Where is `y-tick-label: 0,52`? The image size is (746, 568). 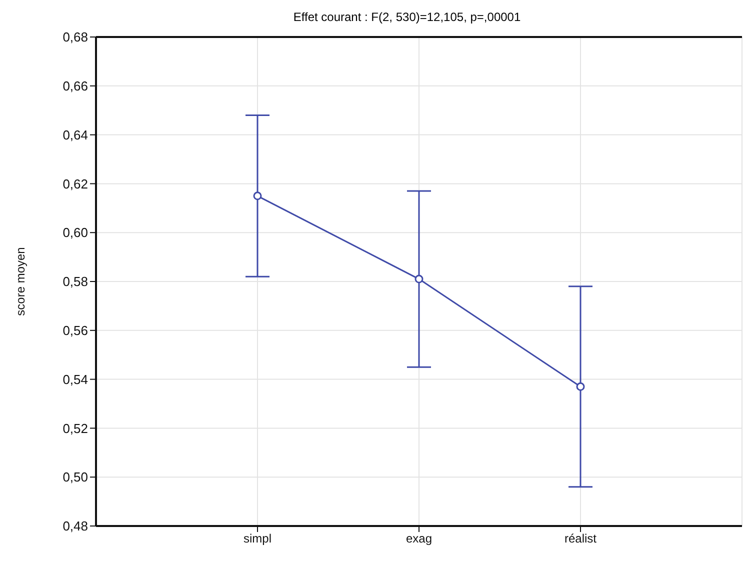
y-tick-label: 0,52 is located at coordinates (75, 428).